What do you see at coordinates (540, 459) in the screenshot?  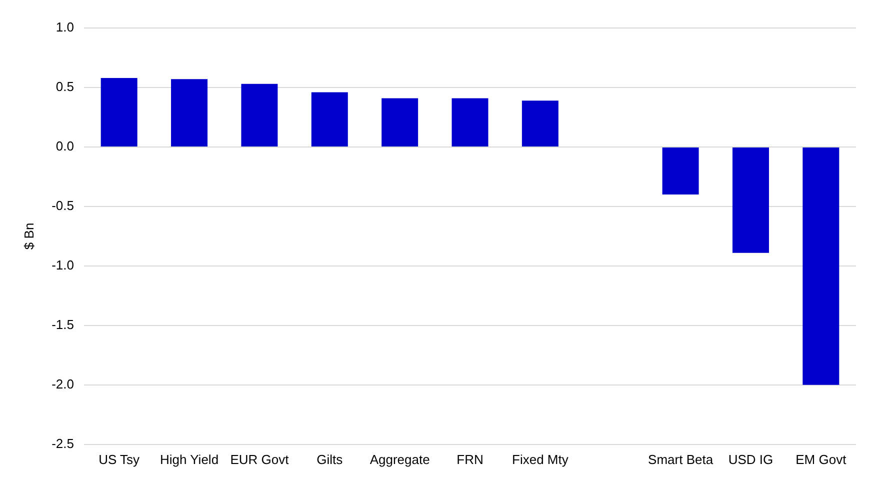 I see `x-tick-label: Fixed Mty` at bounding box center [540, 459].